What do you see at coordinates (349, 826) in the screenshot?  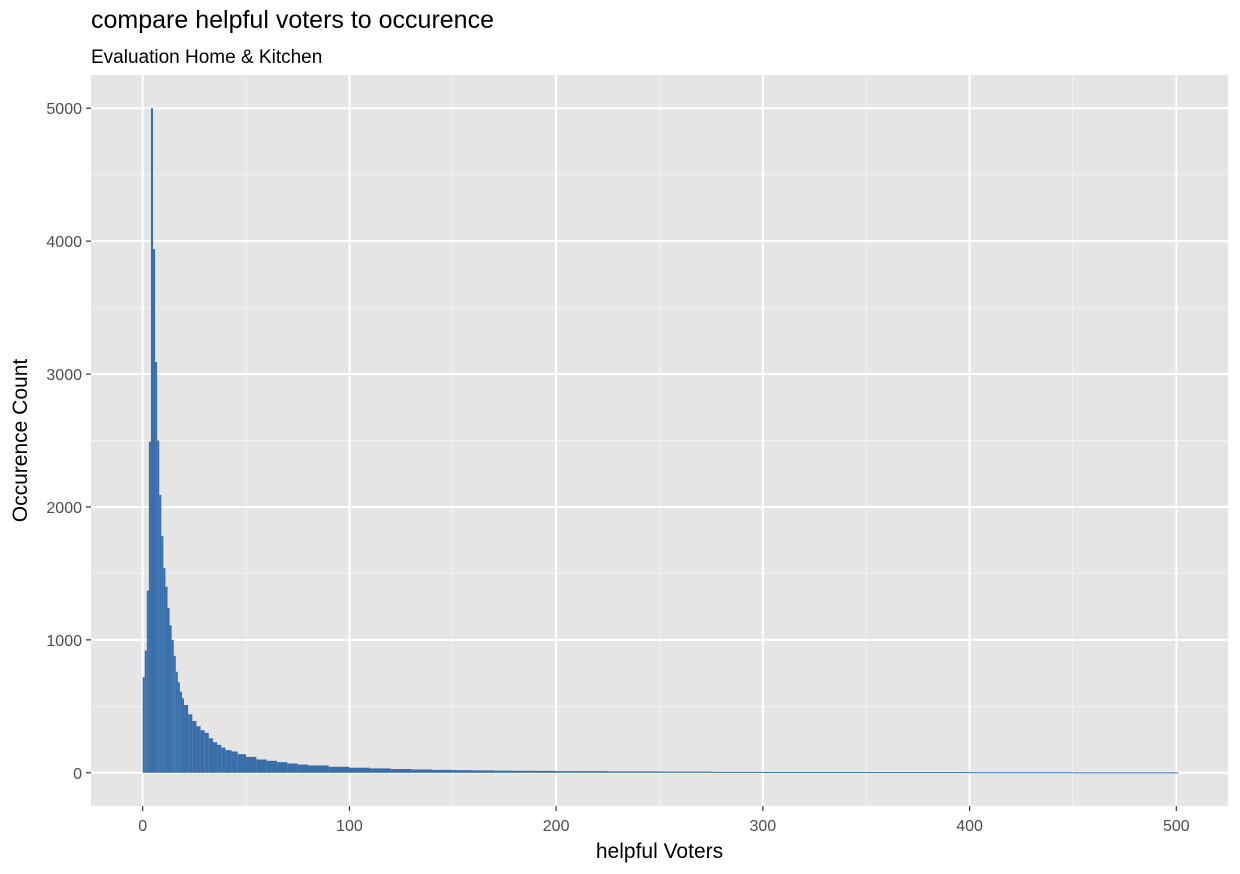 I see `x-tick-label: 100` at bounding box center [349, 826].